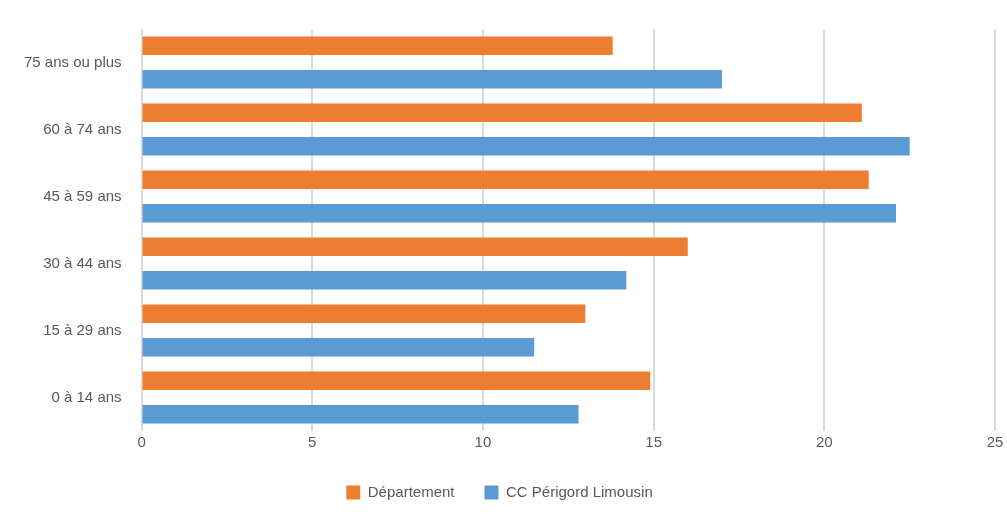 This screenshot has width=1007, height=514. Describe the element at coordinates (141, 442) in the screenshot. I see `x-tick-label: 0` at that location.